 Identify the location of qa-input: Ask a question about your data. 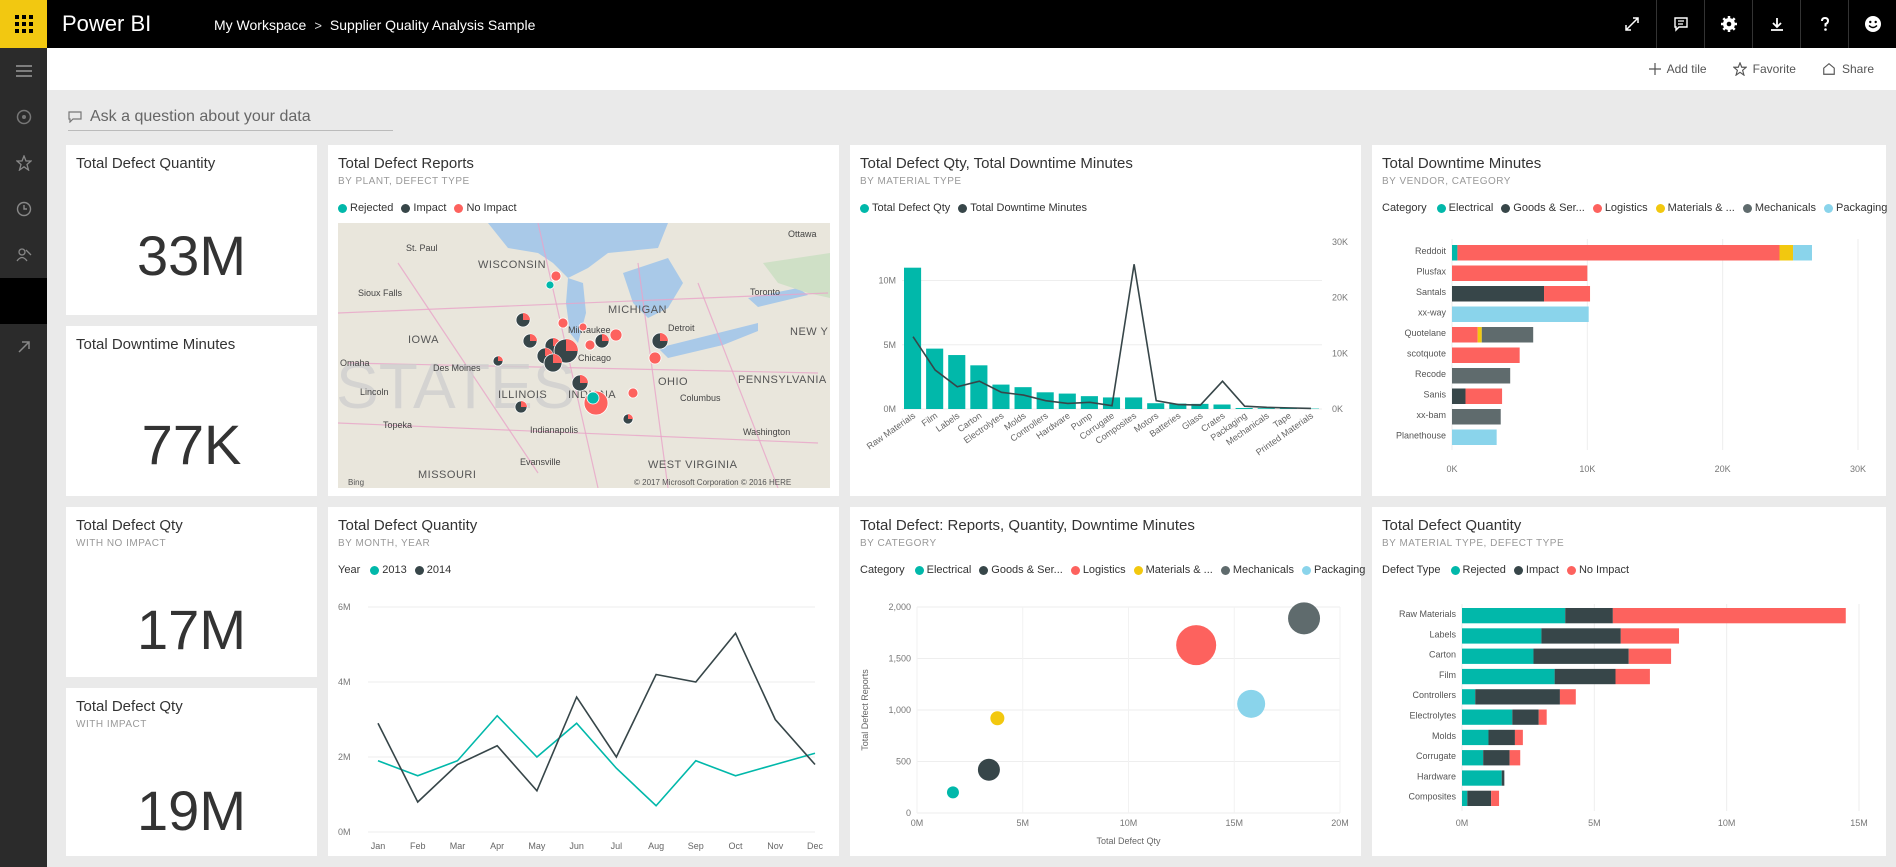
(230, 117).